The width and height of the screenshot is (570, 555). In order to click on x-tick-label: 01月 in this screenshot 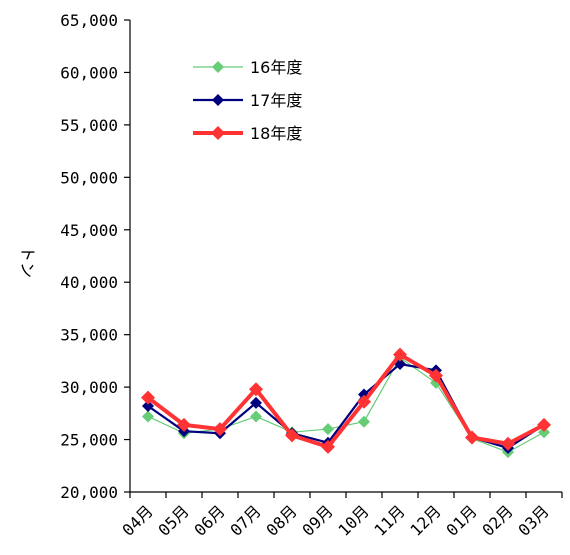, I will do `click(461, 520)`.